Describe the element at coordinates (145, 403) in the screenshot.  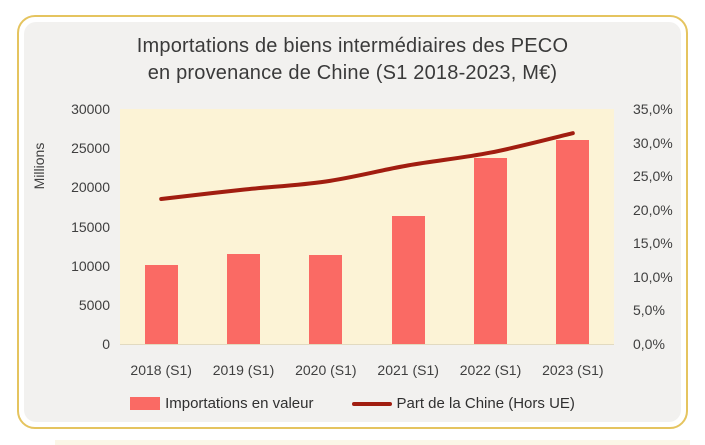
I see `bar-swatch-icon` at that location.